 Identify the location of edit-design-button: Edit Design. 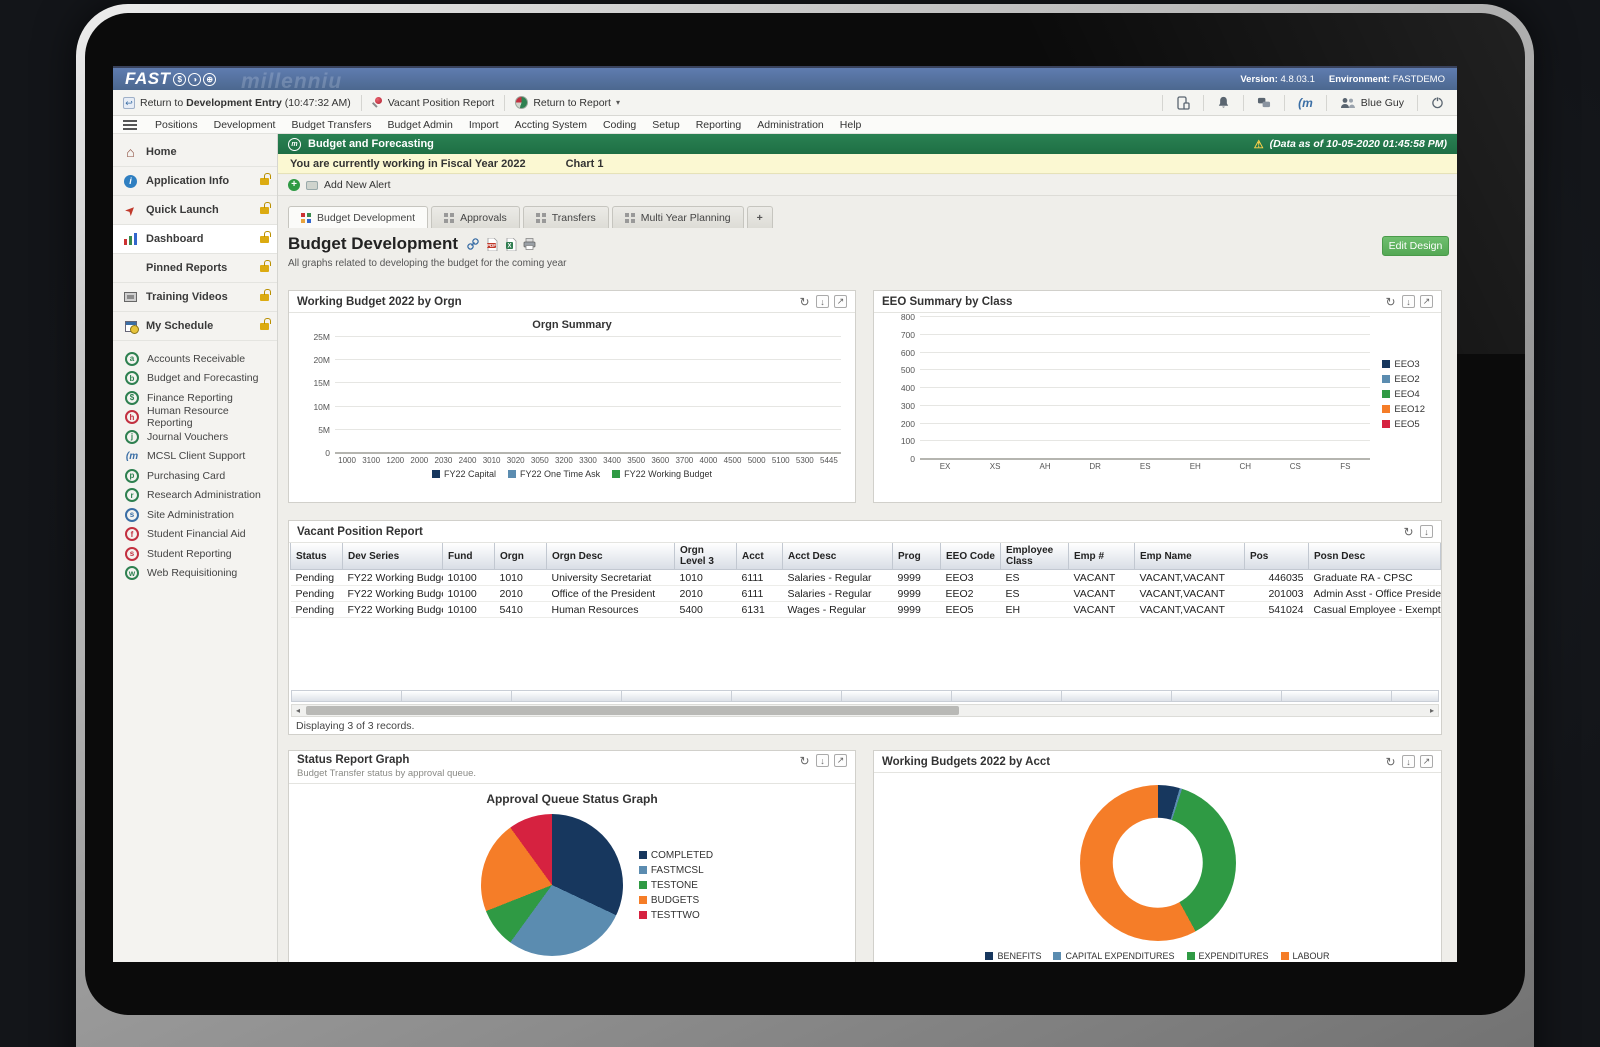
(1415, 246).